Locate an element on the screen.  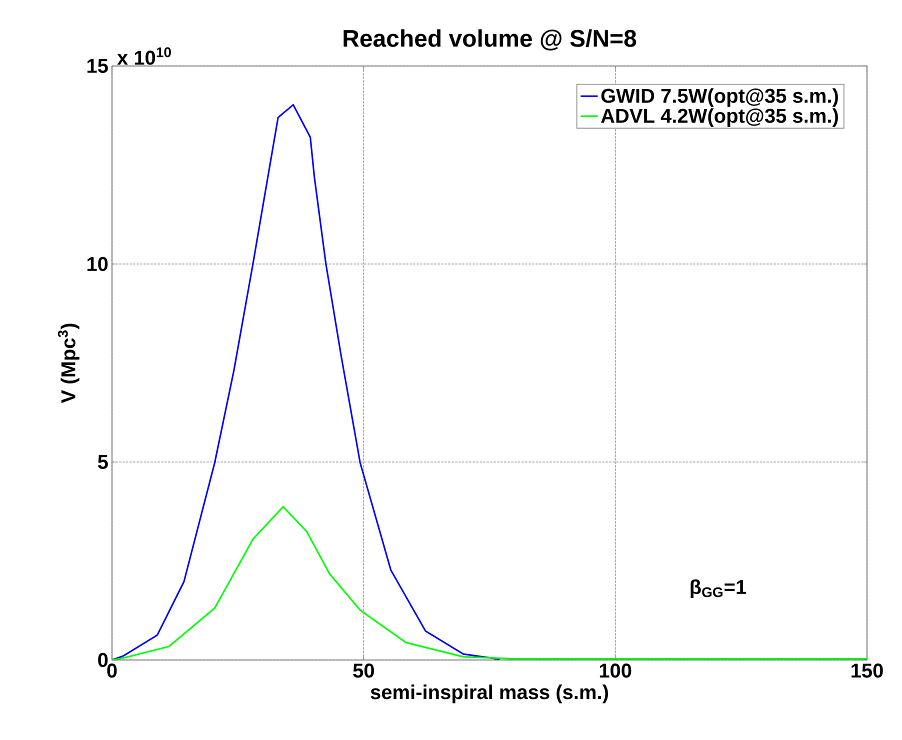
y-tick-label: 10 is located at coordinates (97, 264).